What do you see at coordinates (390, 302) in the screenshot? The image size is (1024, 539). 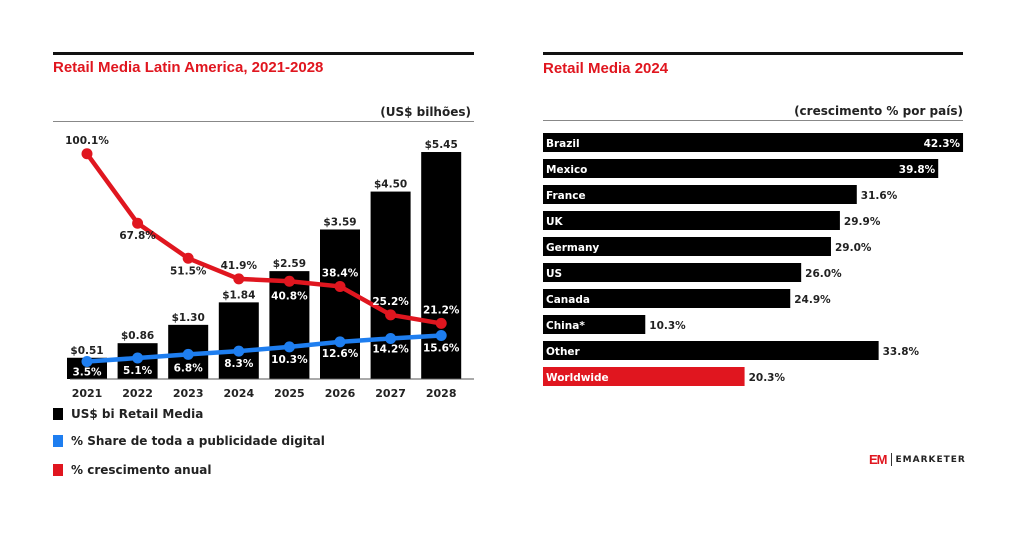 I see `growth-label: 25.2%` at bounding box center [390, 302].